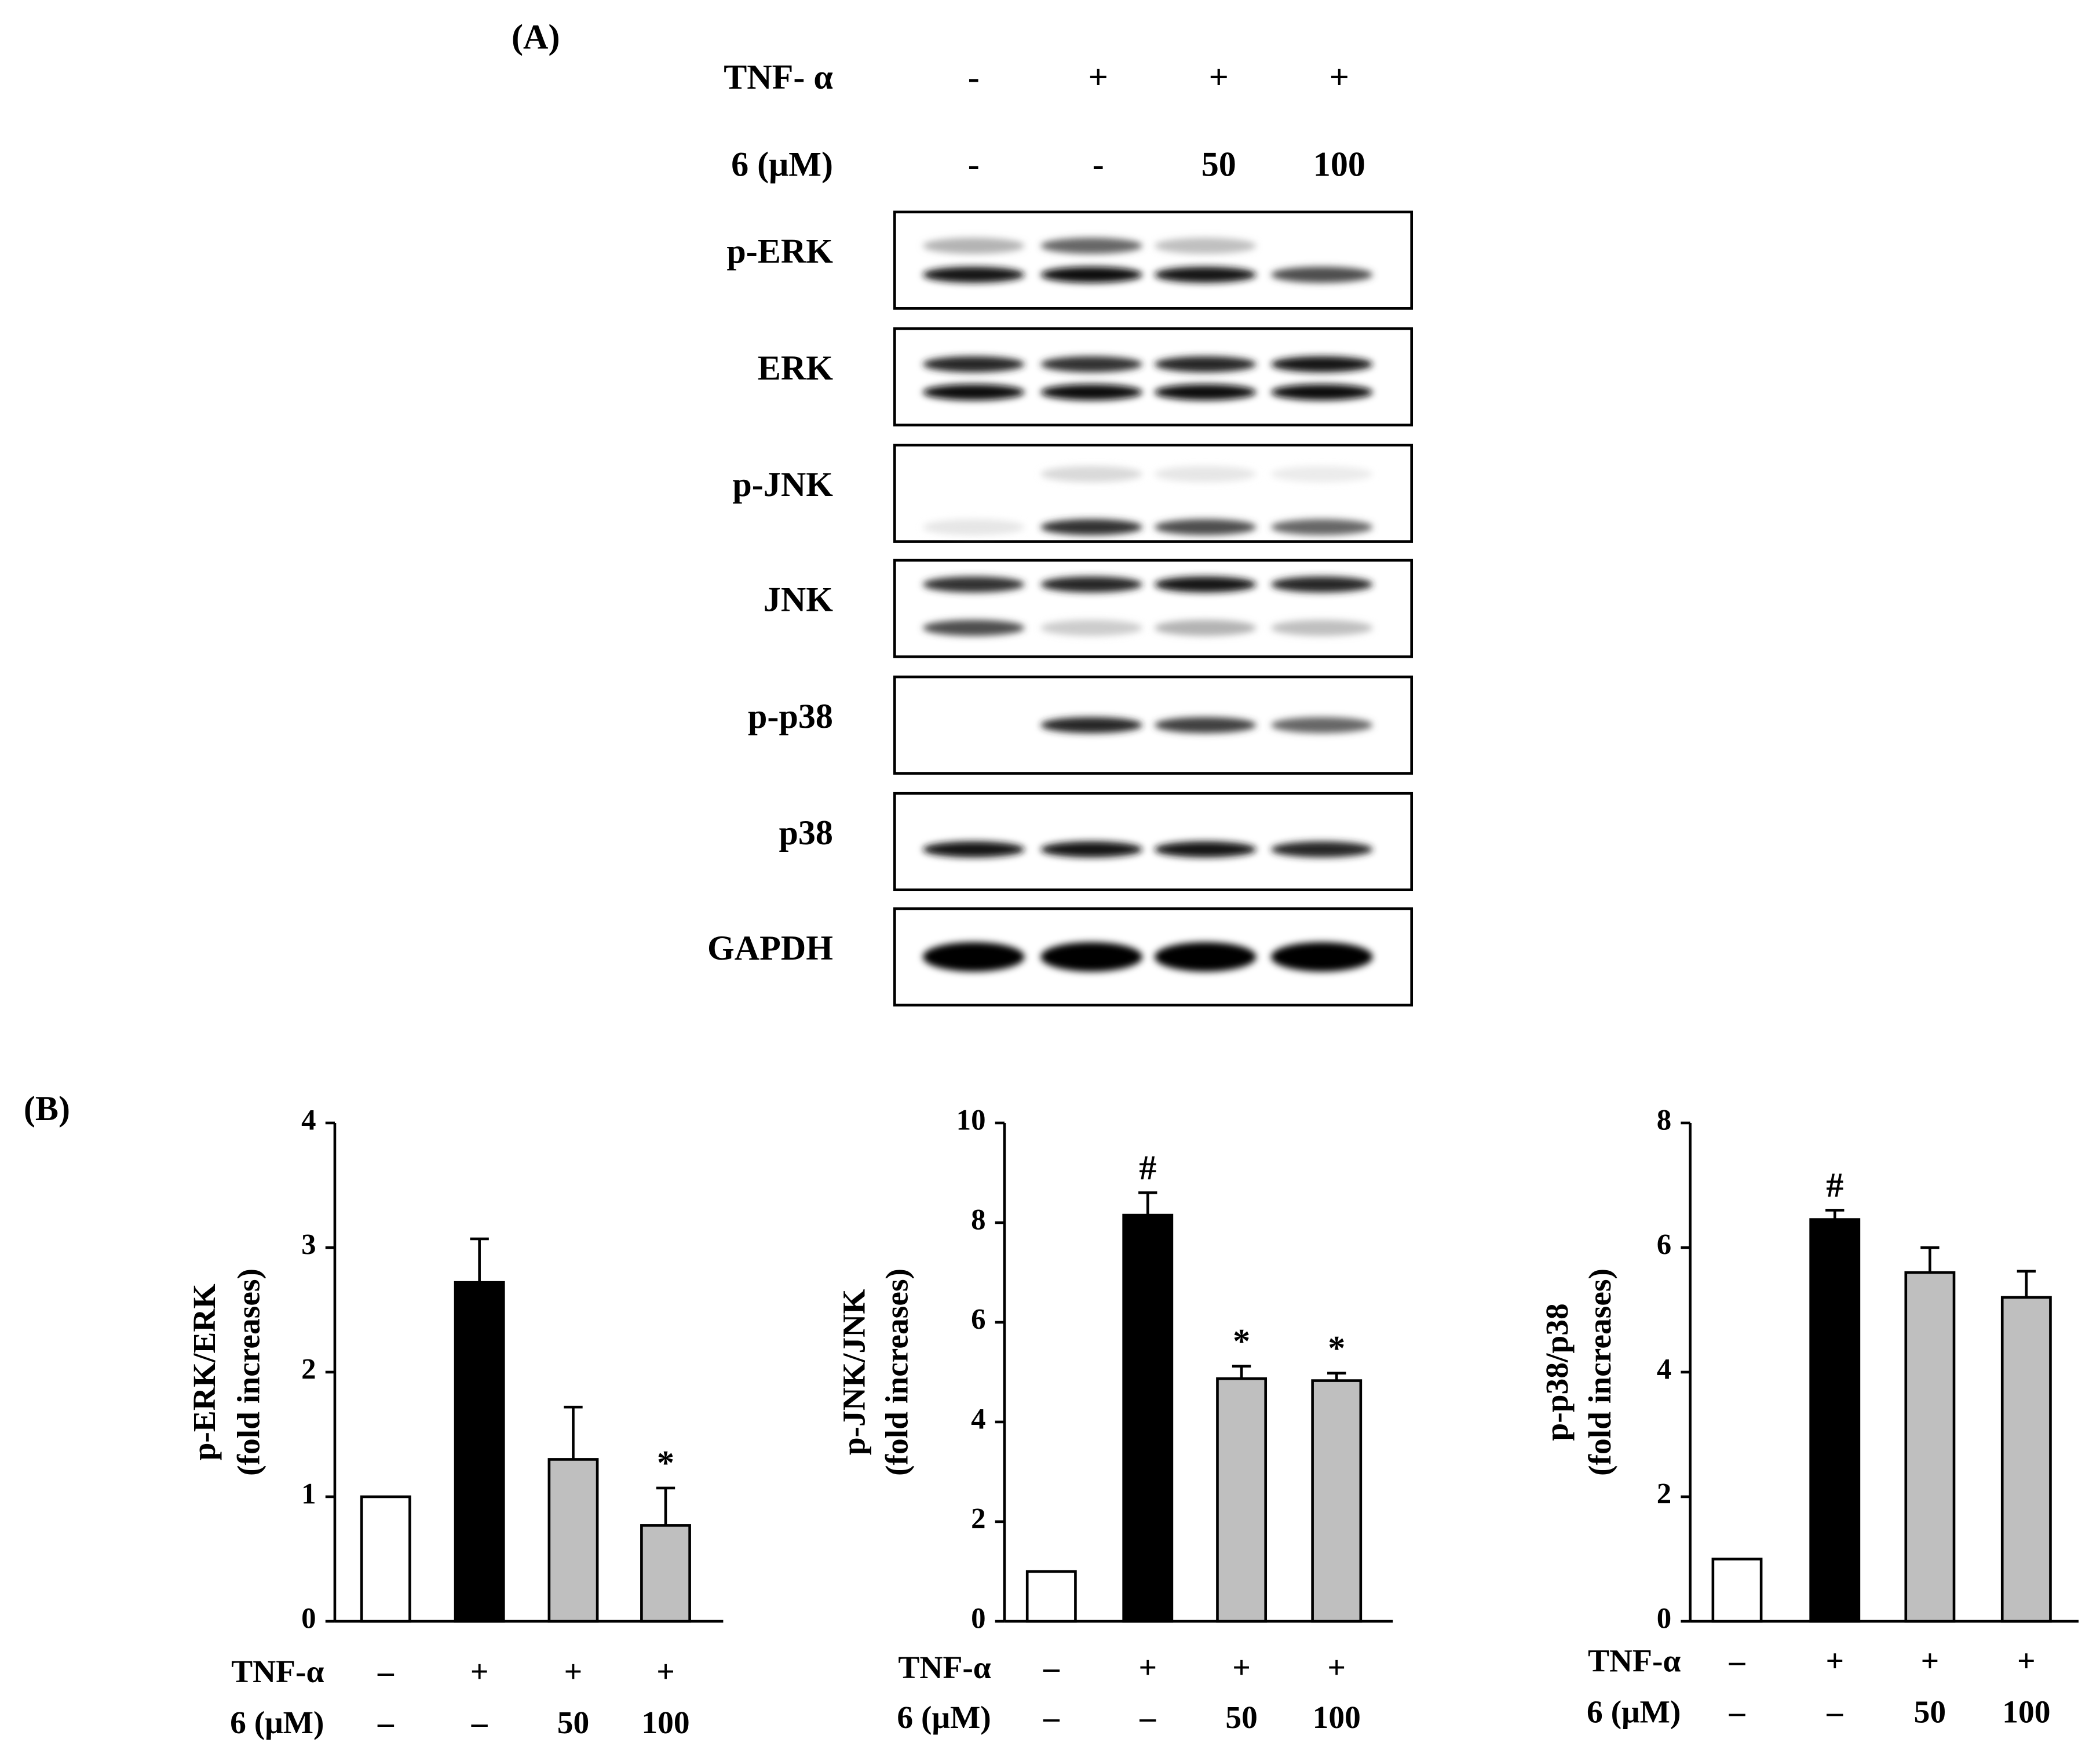 This screenshot has width=2100, height=1761. What do you see at coordinates (779, 77) in the screenshot?
I see `treatment-label: TNF- α` at bounding box center [779, 77].